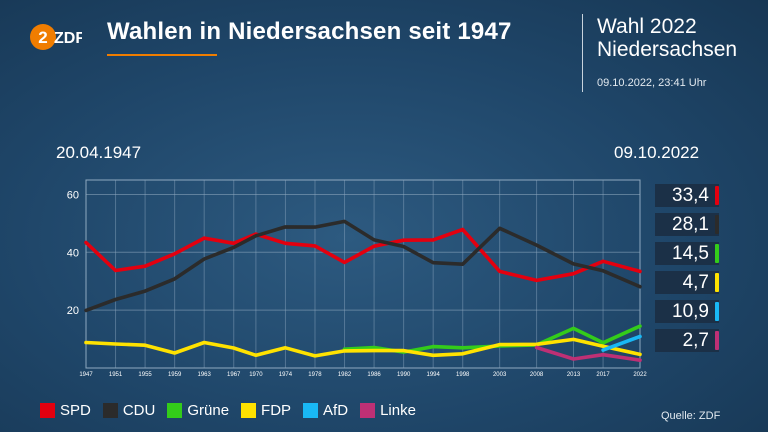 This screenshot has width=768, height=432. Describe the element at coordinates (99, 152) in the screenshot. I see `date-start: 20.04.1947` at that location.